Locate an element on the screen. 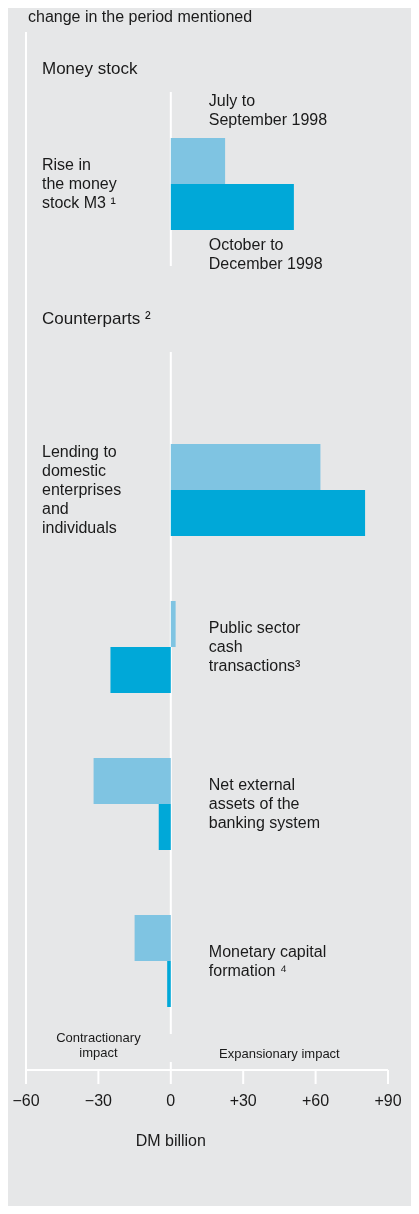 This screenshot has width=419, height=1214. x-tick-label: +90 is located at coordinates (388, 1100).